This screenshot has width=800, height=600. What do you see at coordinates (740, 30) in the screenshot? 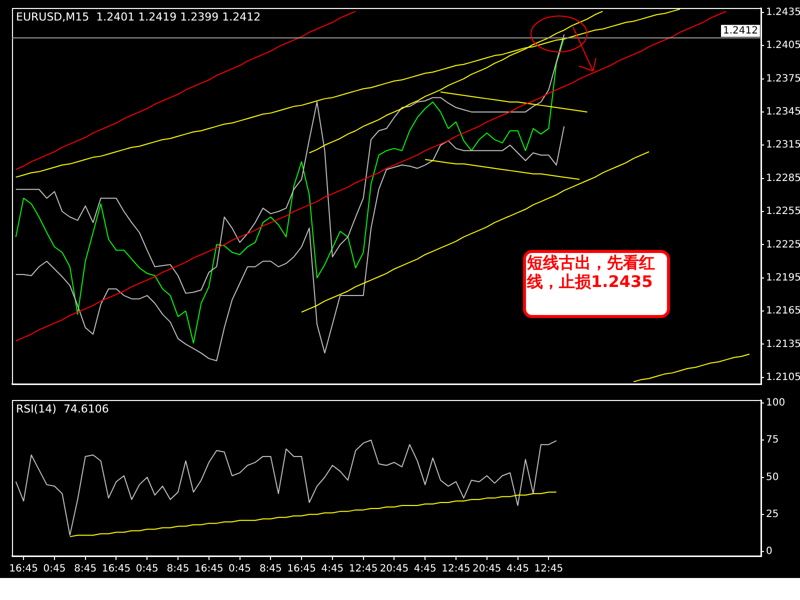
I see `ref-line-label: 1.2412` at bounding box center [740, 30].